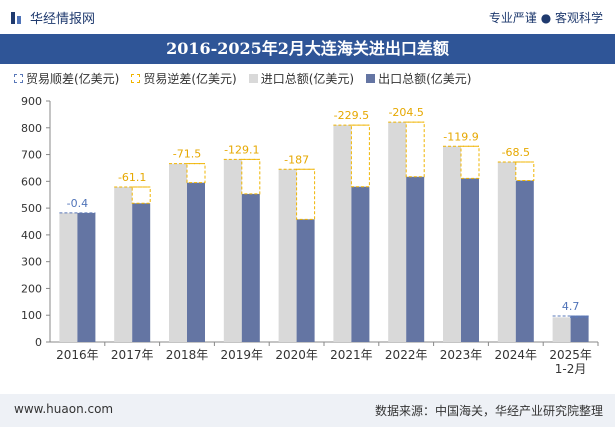 This screenshot has height=427, width=615. What do you see at coordinates (351, 115) in the screenshot?
I see `balance-label: -229.5` at bounding box center [351, 115].